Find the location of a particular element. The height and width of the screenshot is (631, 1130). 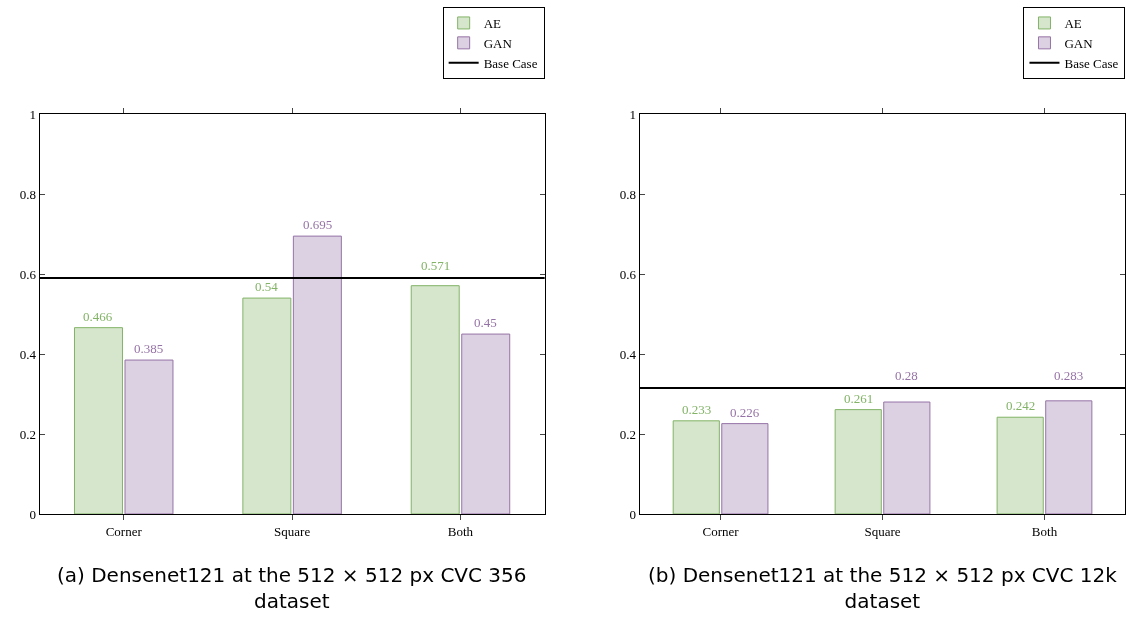

data-label: 0.695 is located at coordinates (318, 224).